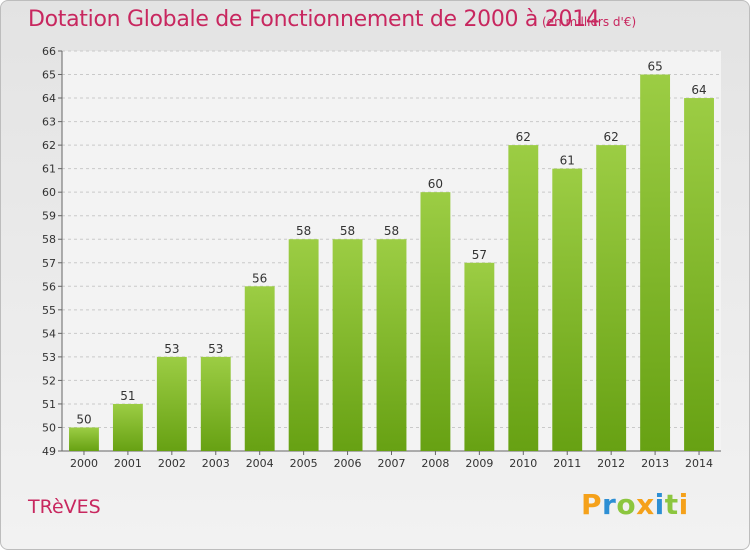  Describe the element at coordinates (435, 463) in the screenshot. I see `x-tick-label-2008: 2008` at that location.